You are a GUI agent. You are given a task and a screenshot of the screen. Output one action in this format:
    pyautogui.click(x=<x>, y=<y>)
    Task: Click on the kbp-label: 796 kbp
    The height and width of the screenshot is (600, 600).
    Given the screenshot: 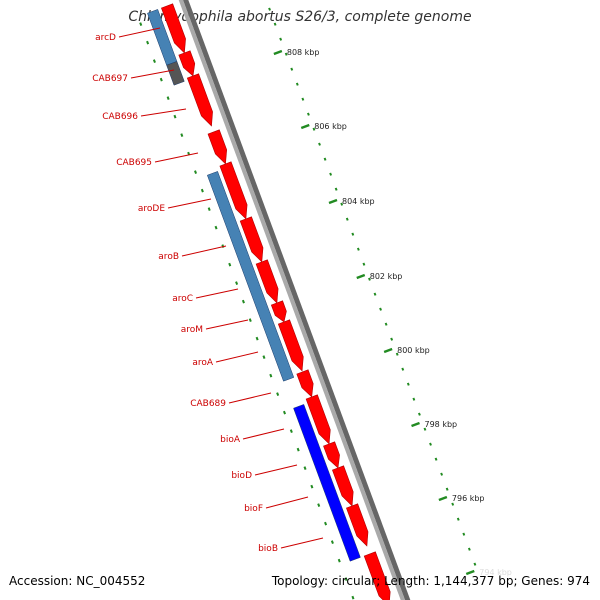 What is the action you would take?
    pyautogui.click(x=468, y=498)
    